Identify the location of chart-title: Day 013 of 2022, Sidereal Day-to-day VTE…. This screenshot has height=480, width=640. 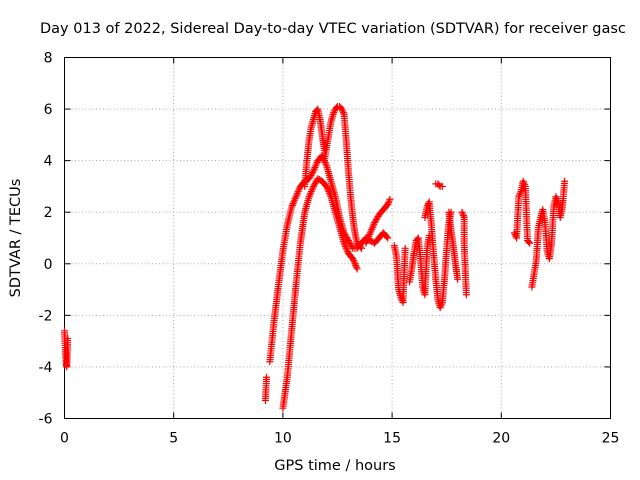
(333, 29).